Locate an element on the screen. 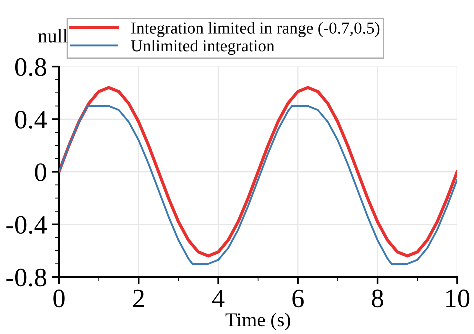 The image size is (474, 334). x-tick-label: 6 is located at coordinates (298, 299).